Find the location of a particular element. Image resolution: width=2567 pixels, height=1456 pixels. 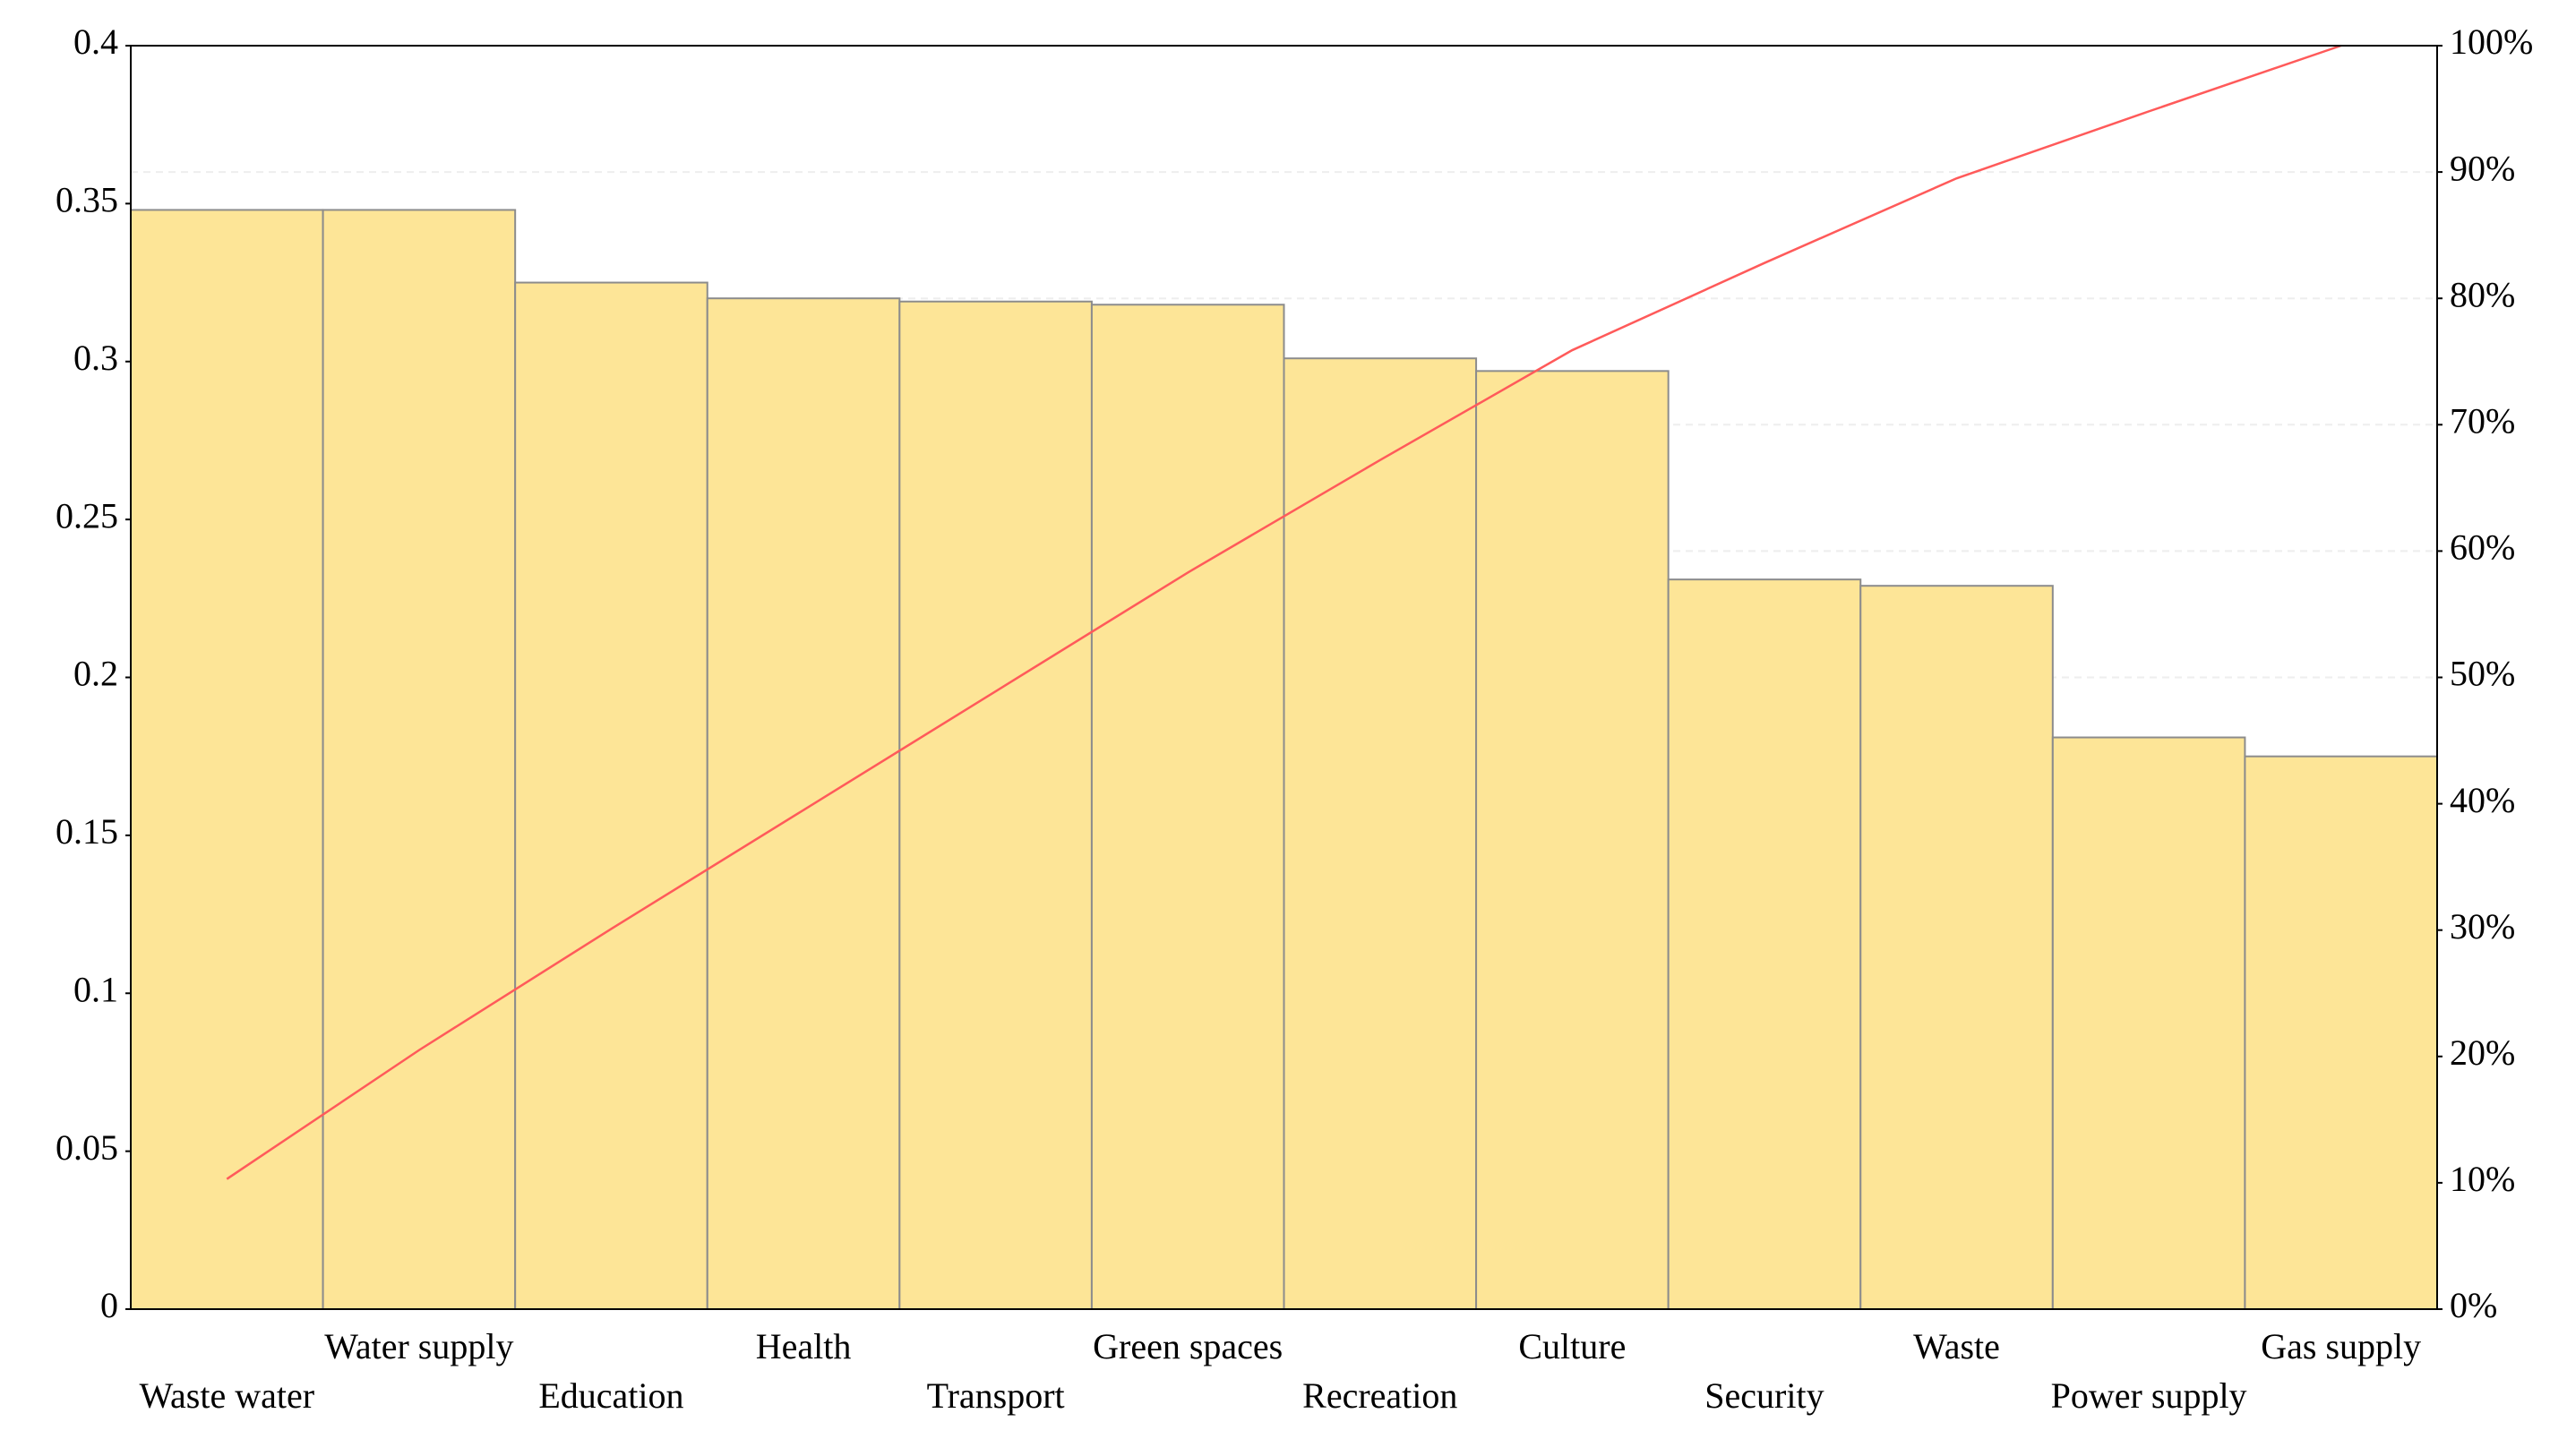

y2-tick-label: 40% is located at coordinates (2482, 800).